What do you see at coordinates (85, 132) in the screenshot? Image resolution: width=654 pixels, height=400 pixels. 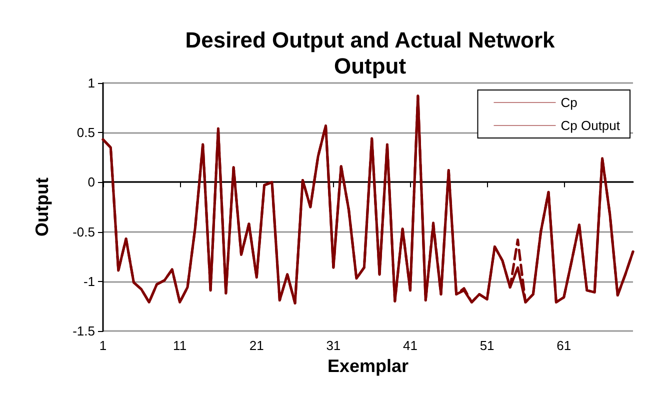 I see `y-tick-label: 0.5` at bounding box center [85, 132].